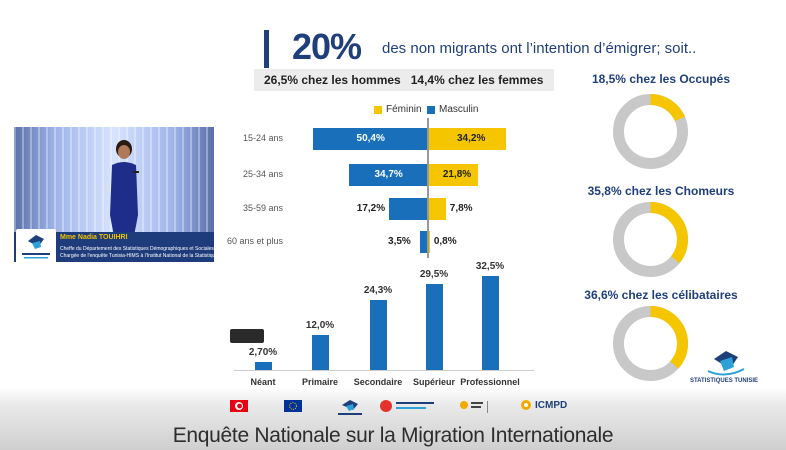 This screenshot has height=450, width=786. Describe the element at coordinates (434, 275) in the screenshot. I see `education-bar-value: 29,5%` at that location.